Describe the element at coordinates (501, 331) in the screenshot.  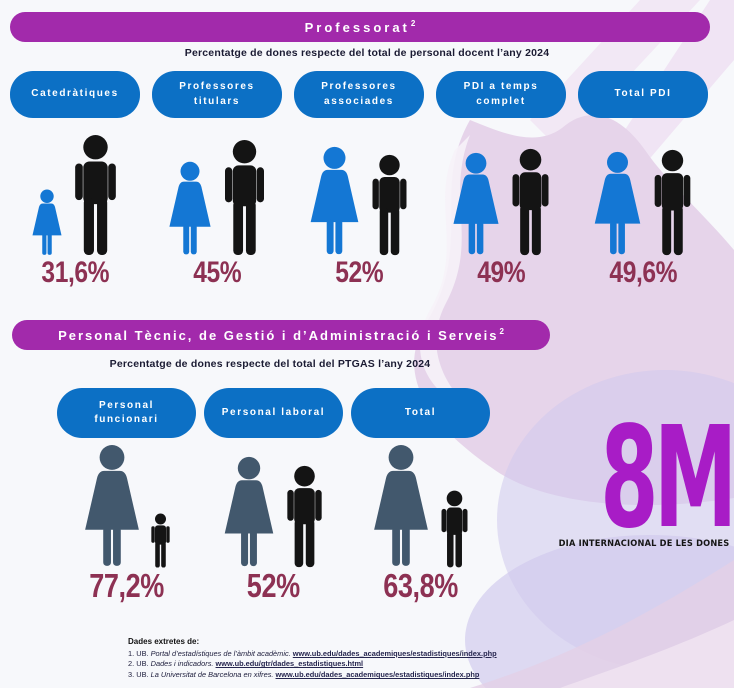
I see `section2-footnote-marker: 2` at that location.